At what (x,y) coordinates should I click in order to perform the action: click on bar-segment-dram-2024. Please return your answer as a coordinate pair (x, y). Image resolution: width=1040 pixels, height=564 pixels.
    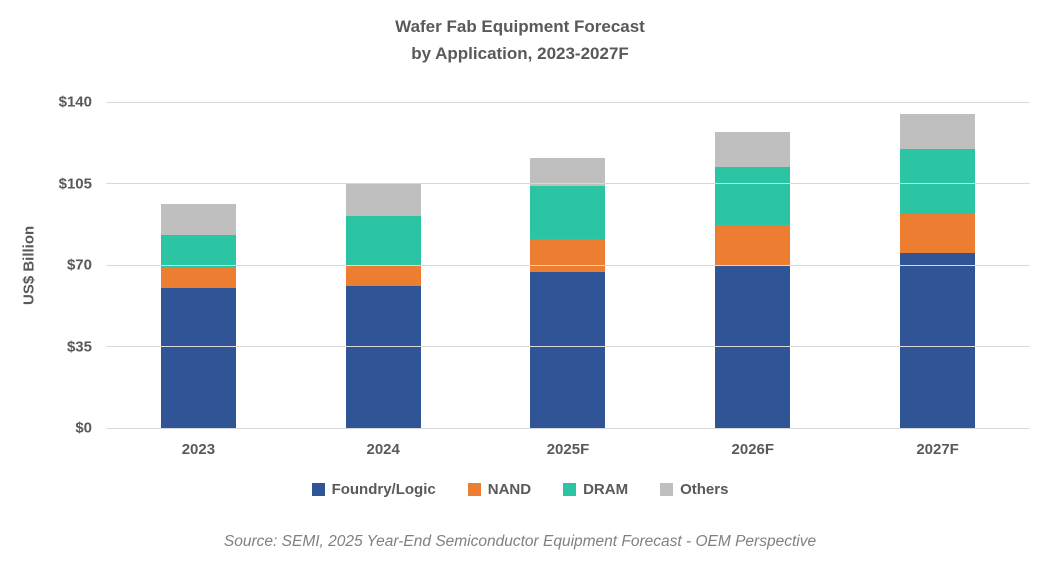
    Looking at the image, I should click on (383, 241).